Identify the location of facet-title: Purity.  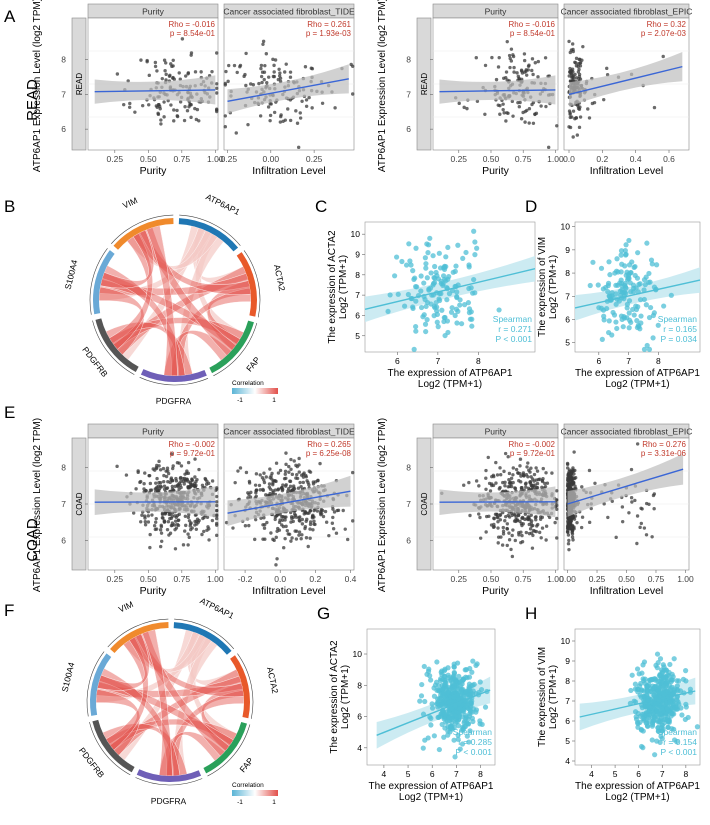
(153, 432).